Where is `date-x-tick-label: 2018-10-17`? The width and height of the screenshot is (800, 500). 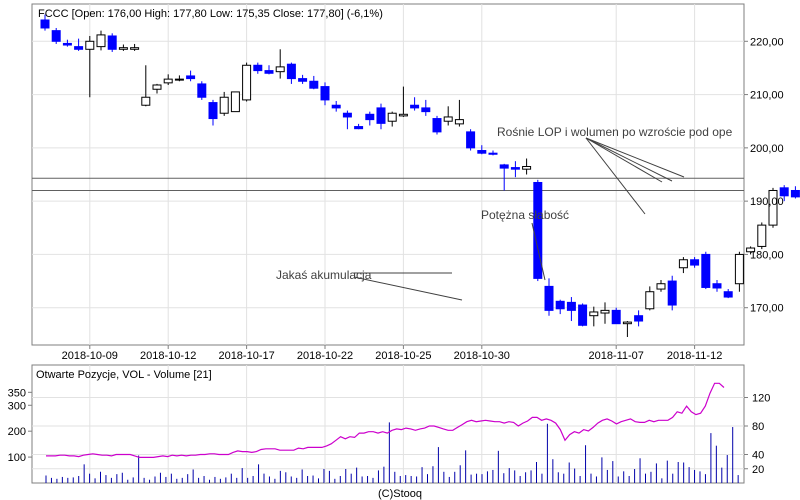 date-x-tick-label: 2018-10-17 is located at coordinates (246, 356).